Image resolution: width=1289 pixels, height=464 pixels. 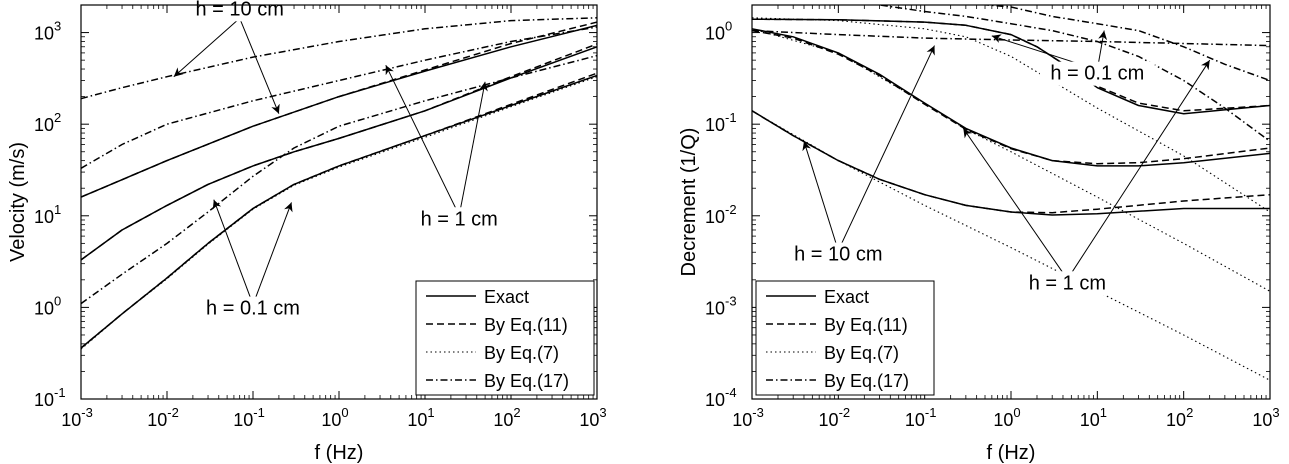 I want to click on y-tick-label: 10⁻², so click(x=721, y=214).